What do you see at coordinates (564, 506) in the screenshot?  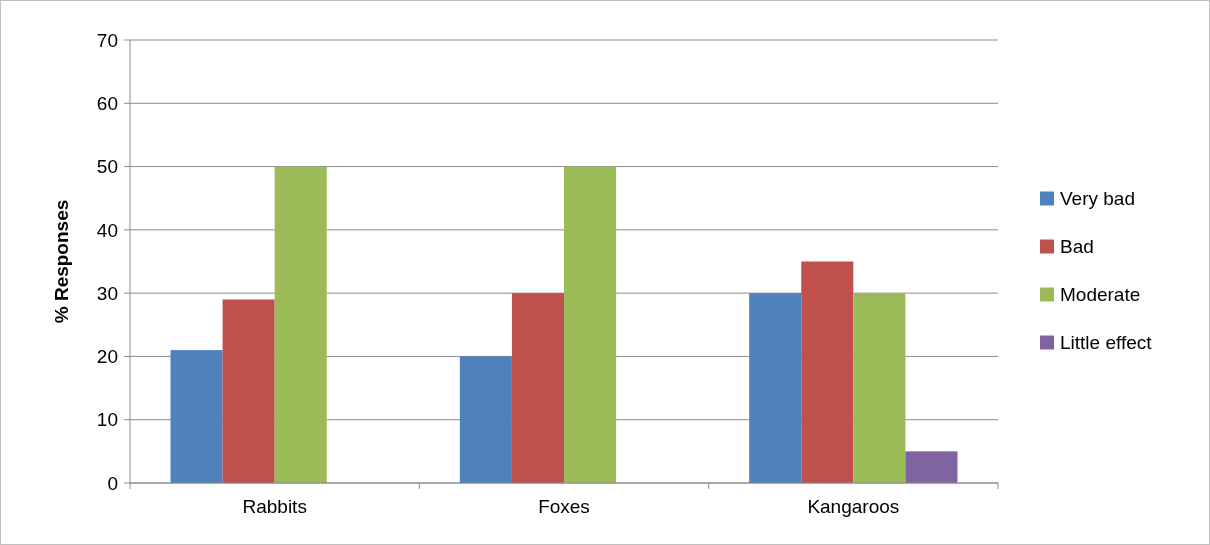 I see `x-tick-label: Foxes` at bounding box center [564, 506].